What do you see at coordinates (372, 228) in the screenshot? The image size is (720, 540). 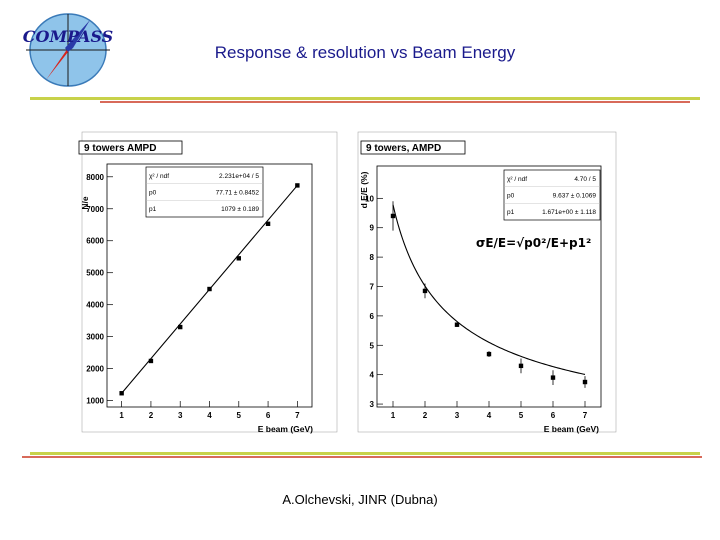 I see `resolution-ytick-label: 9` at bounding box center [372, 228].